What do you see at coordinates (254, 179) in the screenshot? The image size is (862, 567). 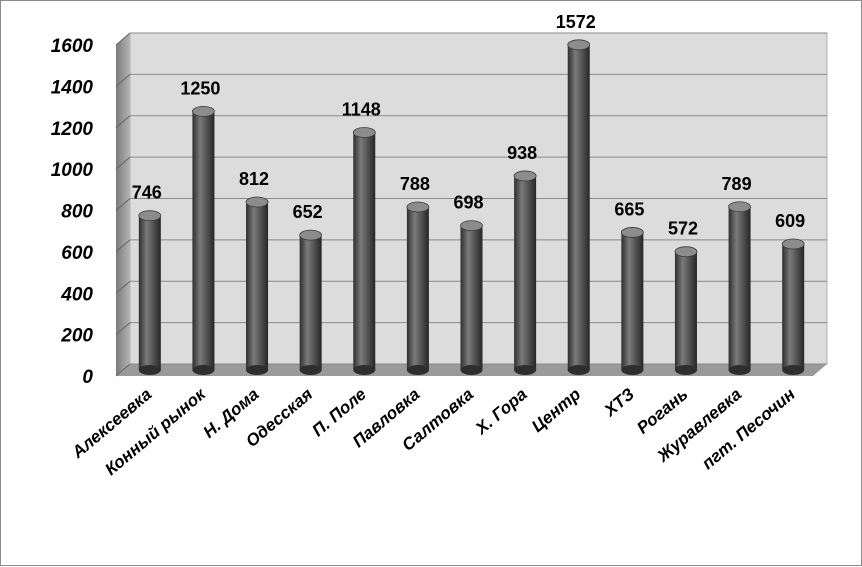 I see `data-label: 812` at bounding box center [254, 179].